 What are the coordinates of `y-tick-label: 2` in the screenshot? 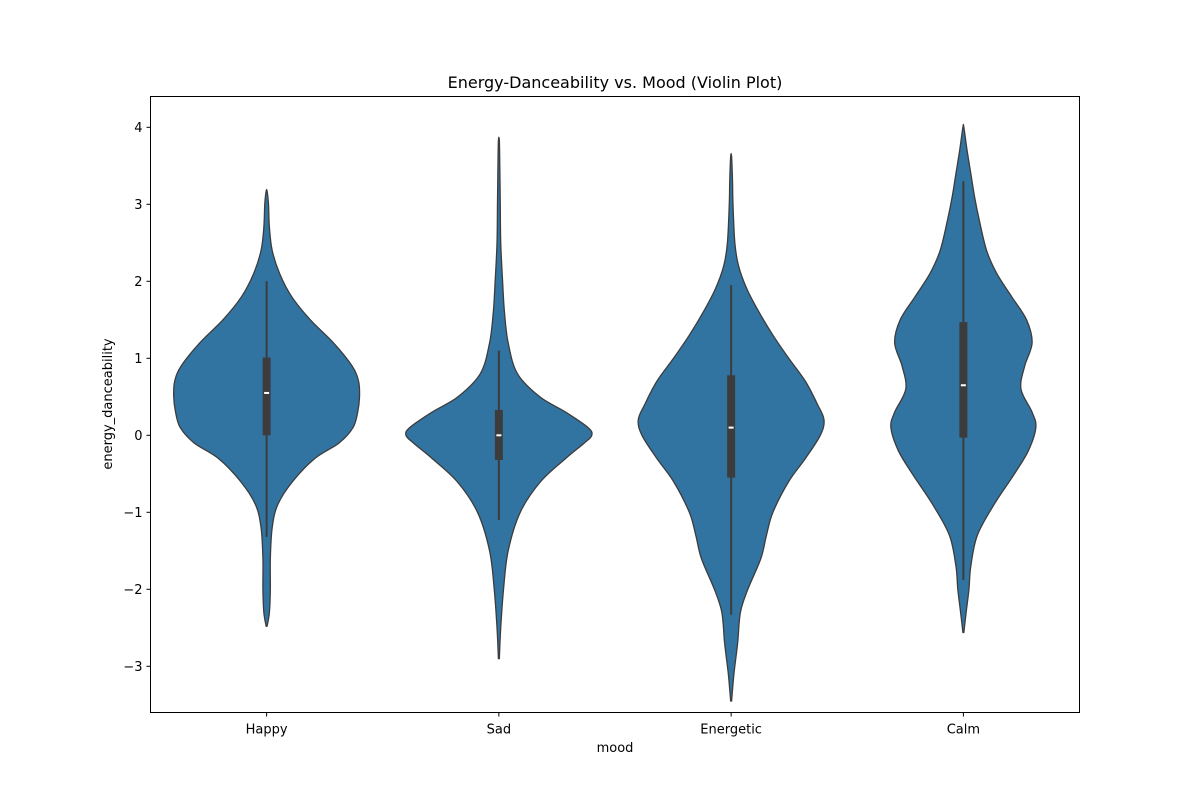 It's located at (138, 282).